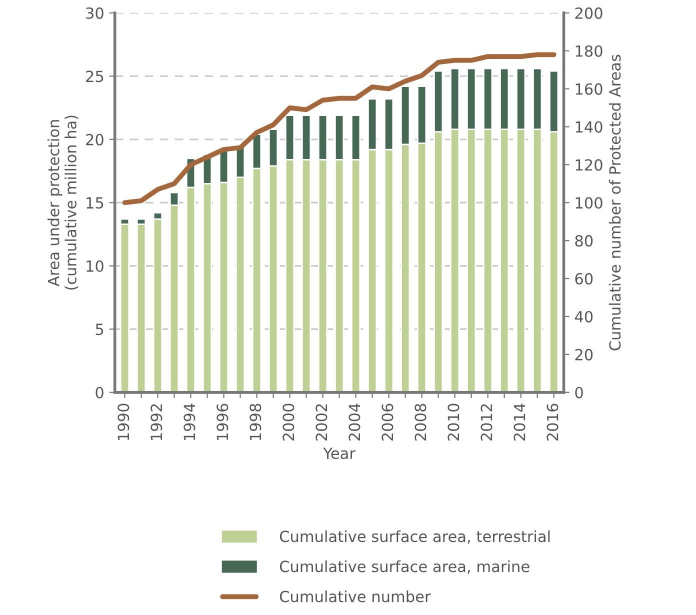 This screenshot has width=696, height=615. Describe the element at coordinates (190, 422) in the screenshot. I see `x-tick-label: 1994` at that location.